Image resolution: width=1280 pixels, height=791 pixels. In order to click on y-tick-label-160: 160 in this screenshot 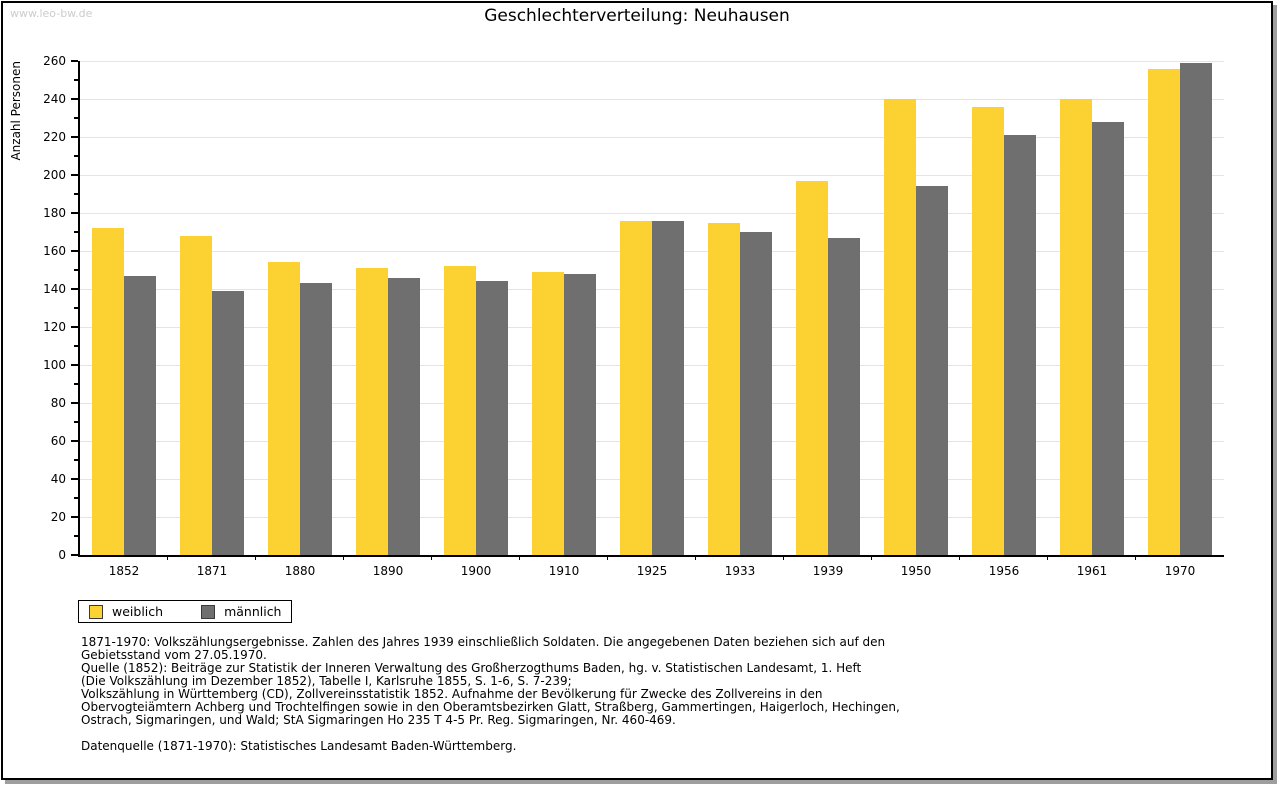, I will do `click(54, 251)`.